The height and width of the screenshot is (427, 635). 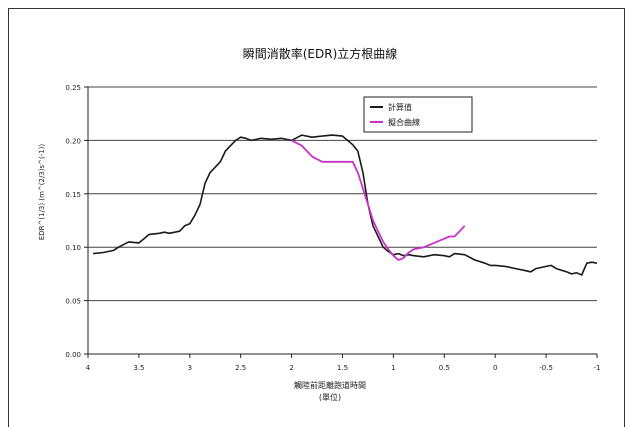 I want to click on x-tick-label: 0, so click(x=495, y=368).